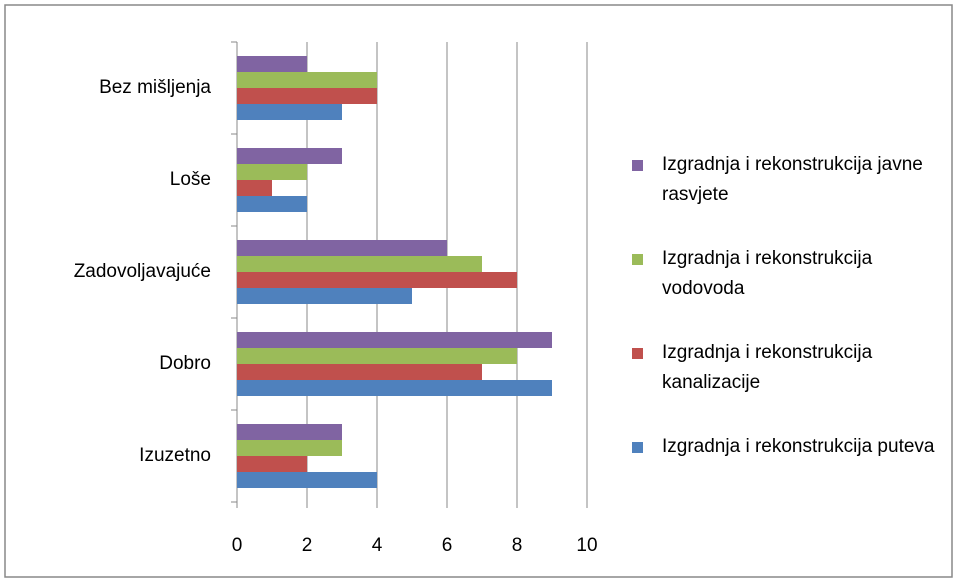 The width and height of the screenshot is (958, 583). I want to click on legend-label: Izgradnja i rekonstrukcija kanalizacije, so click(767, 367).